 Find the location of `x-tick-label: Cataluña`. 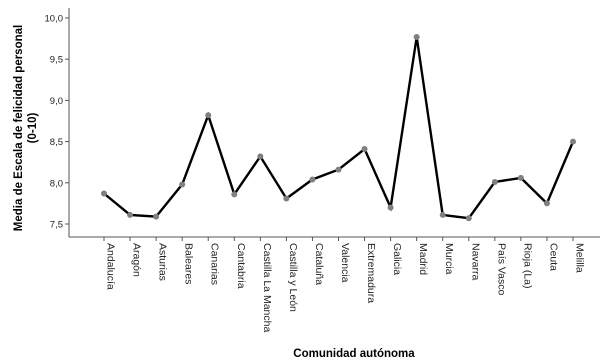

x-tick-label: Cataluña is located at coordinates (319, 264).